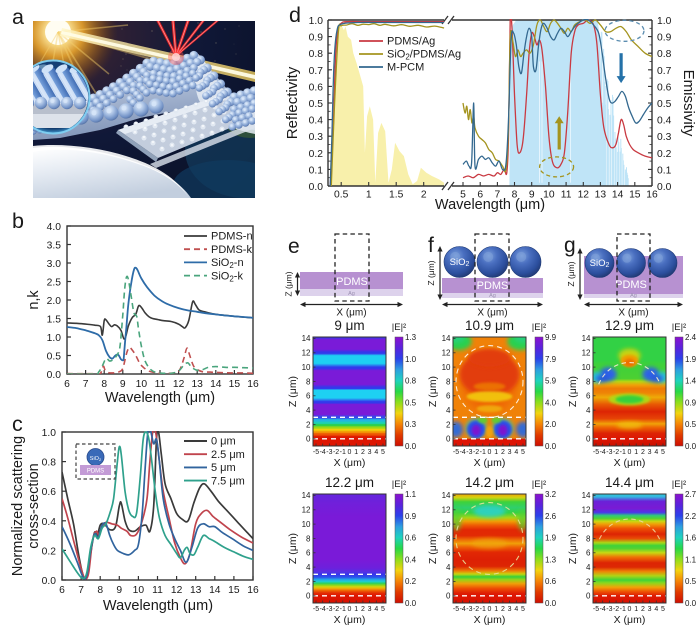 This screenshot has width=700, height=626. Describe the element at coordinates (691, 424) in the screenshot. I see `svg-text: 0.5` at that location.